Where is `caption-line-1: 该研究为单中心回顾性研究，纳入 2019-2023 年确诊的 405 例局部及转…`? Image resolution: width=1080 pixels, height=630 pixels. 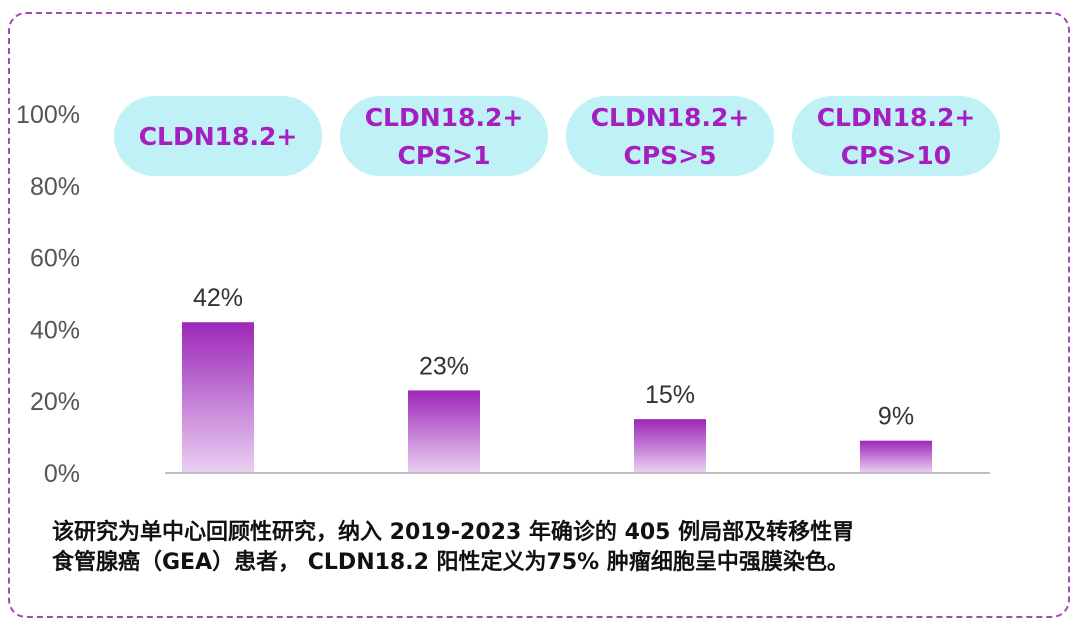
caption-line-1: 该研究为单中心回顾性研究，纳入 2019-2023 年确诊的 405 例局部及转… is located at coordinates (453, 532).